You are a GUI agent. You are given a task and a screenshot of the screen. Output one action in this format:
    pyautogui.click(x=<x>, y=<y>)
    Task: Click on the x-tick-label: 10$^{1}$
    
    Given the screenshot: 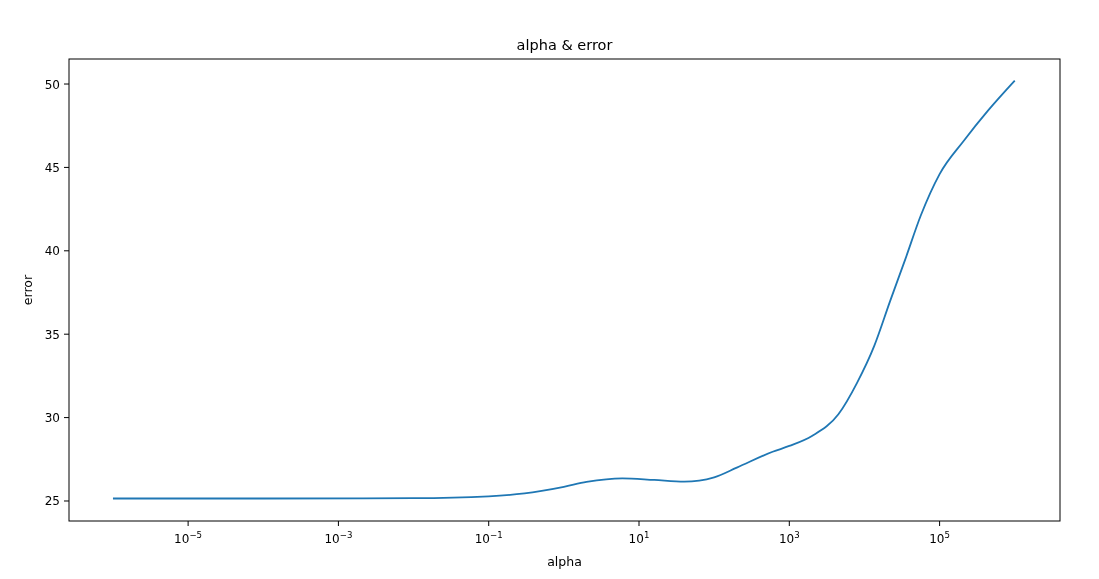 What is the action you would take?
    pyautogui.click(x=639, y=538)
    